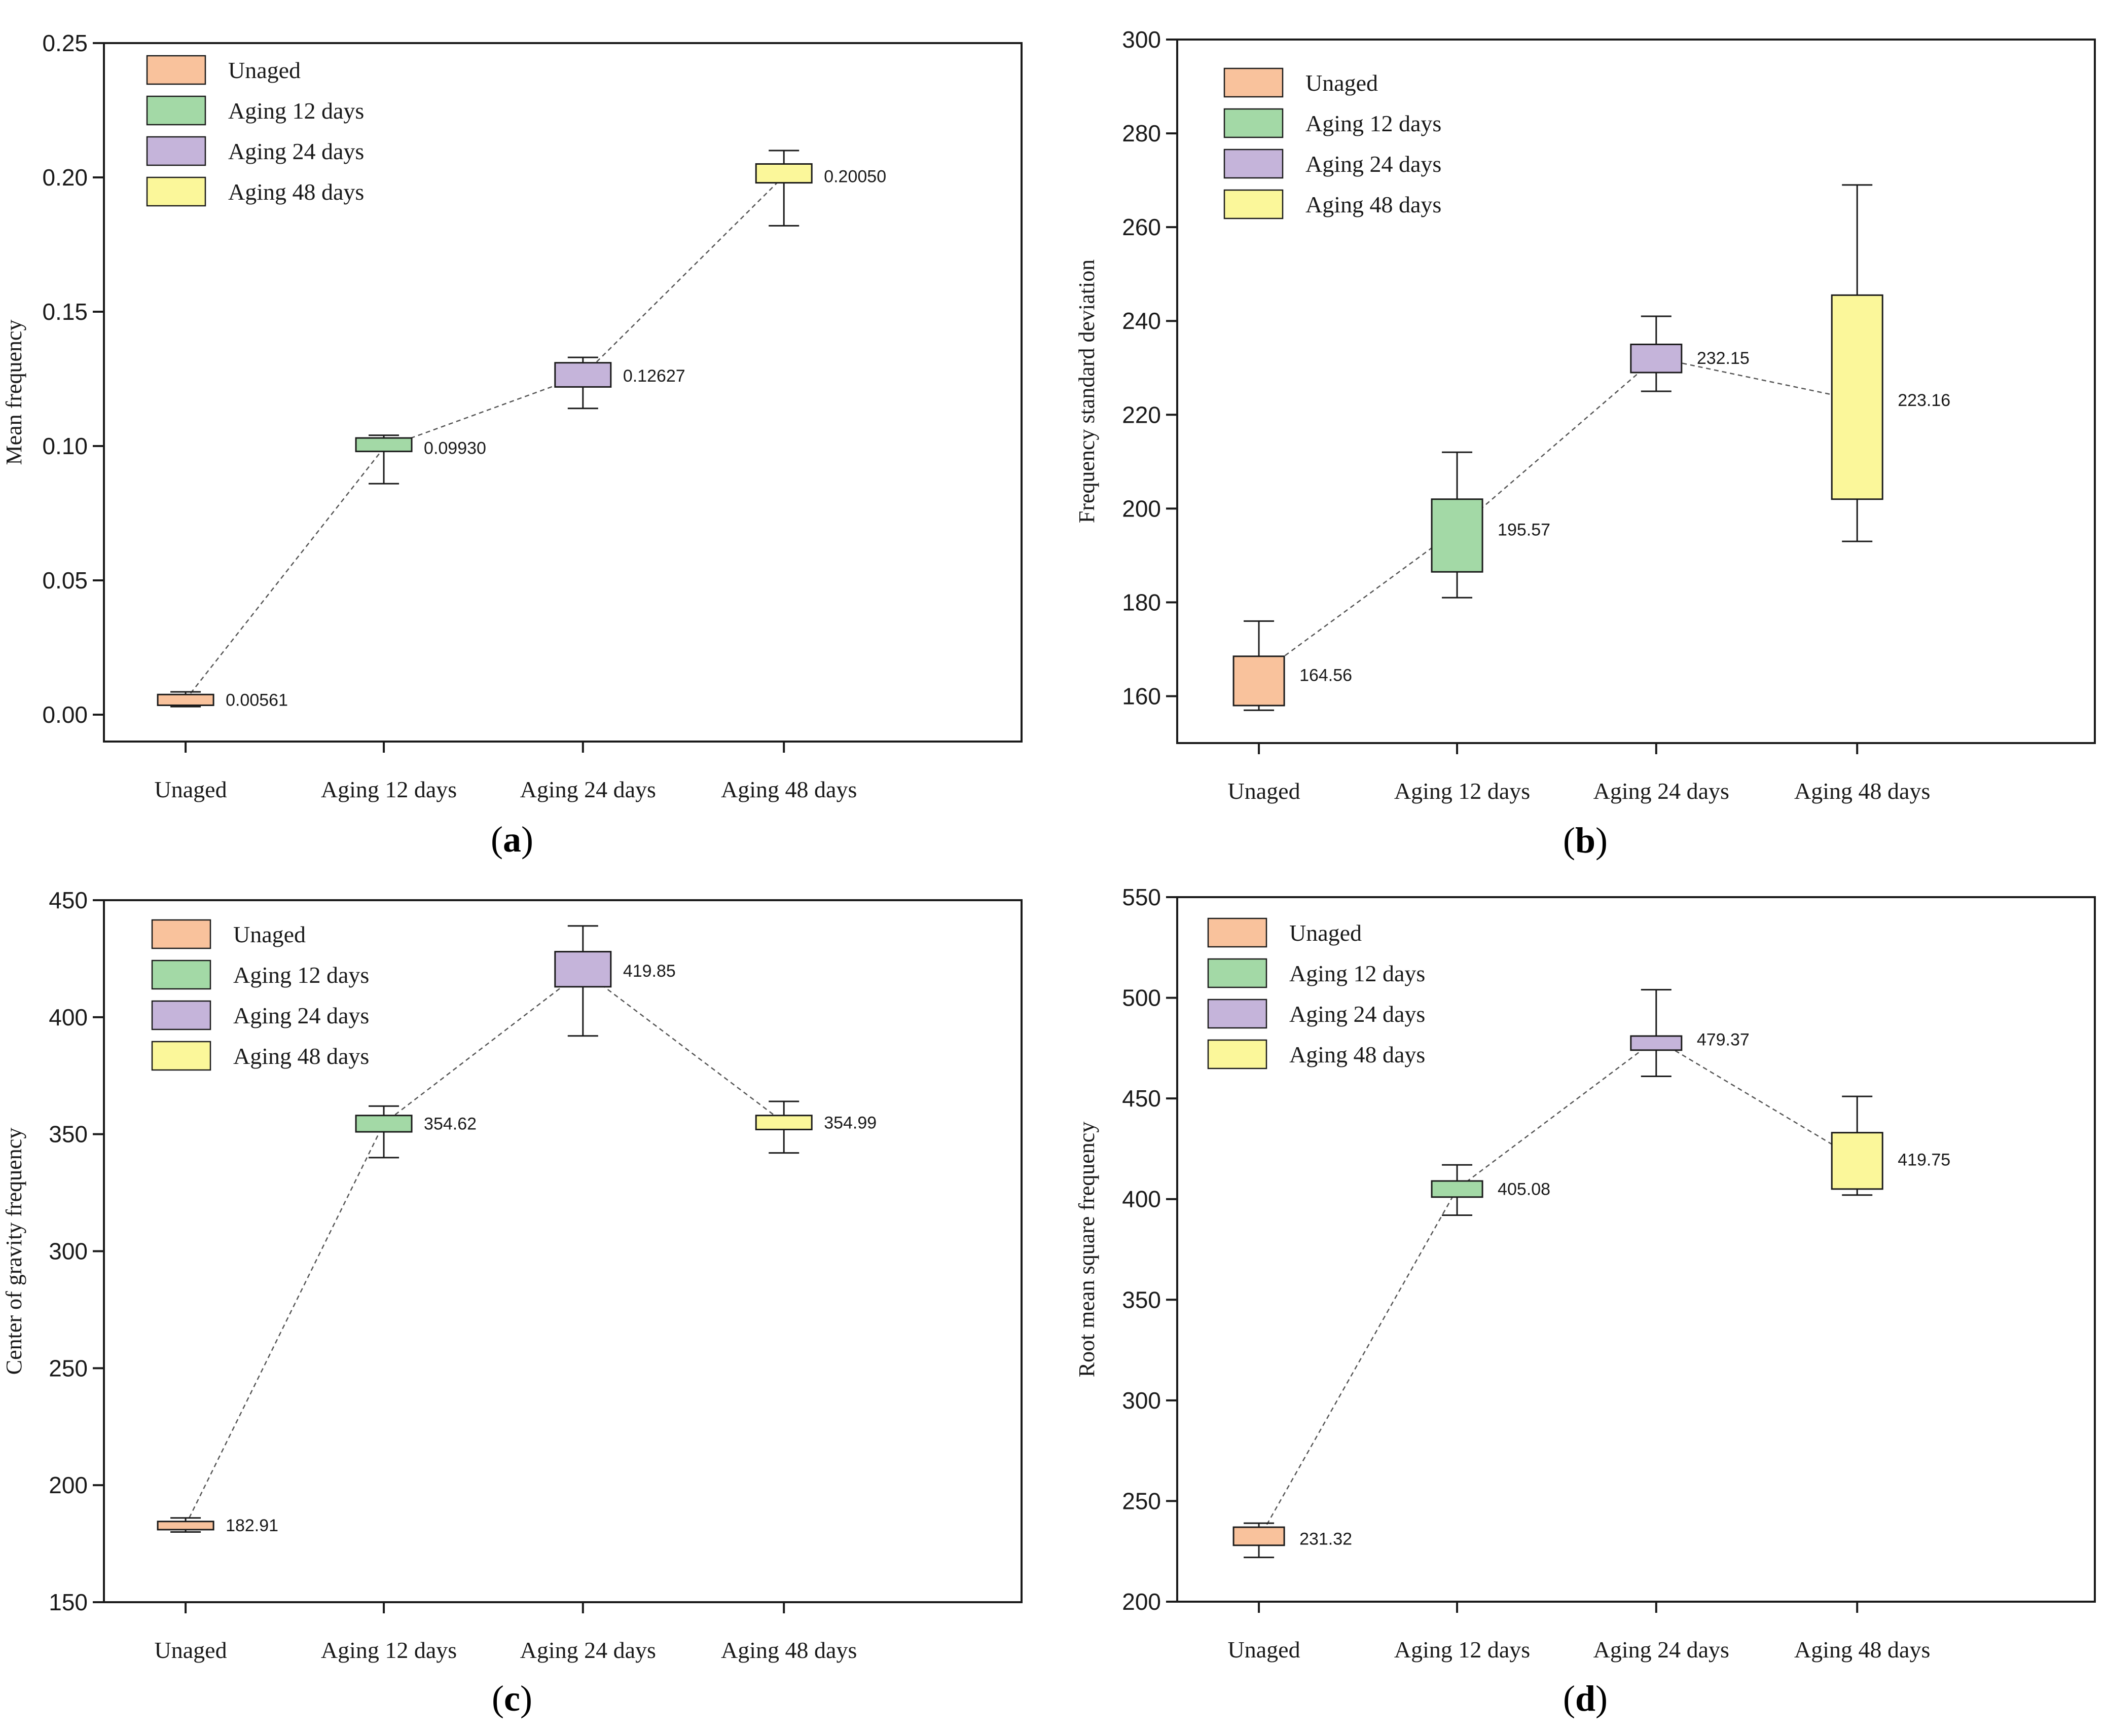 This screenshot has width=2107, height=1736. I want to click on caption-letter: c, so click(512, 1698).